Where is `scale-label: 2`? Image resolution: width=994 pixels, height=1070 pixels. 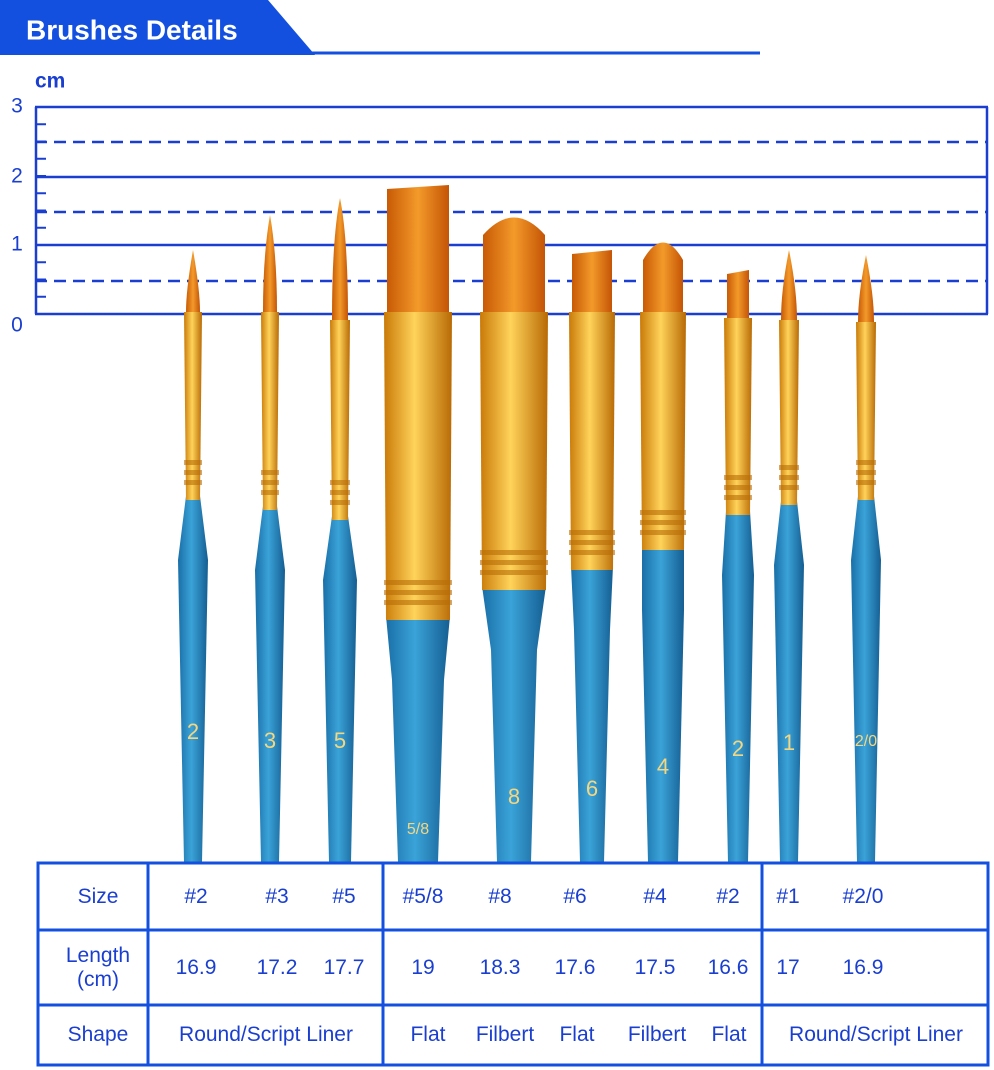
scale-label: 2 is located at coordinates (17, 176).